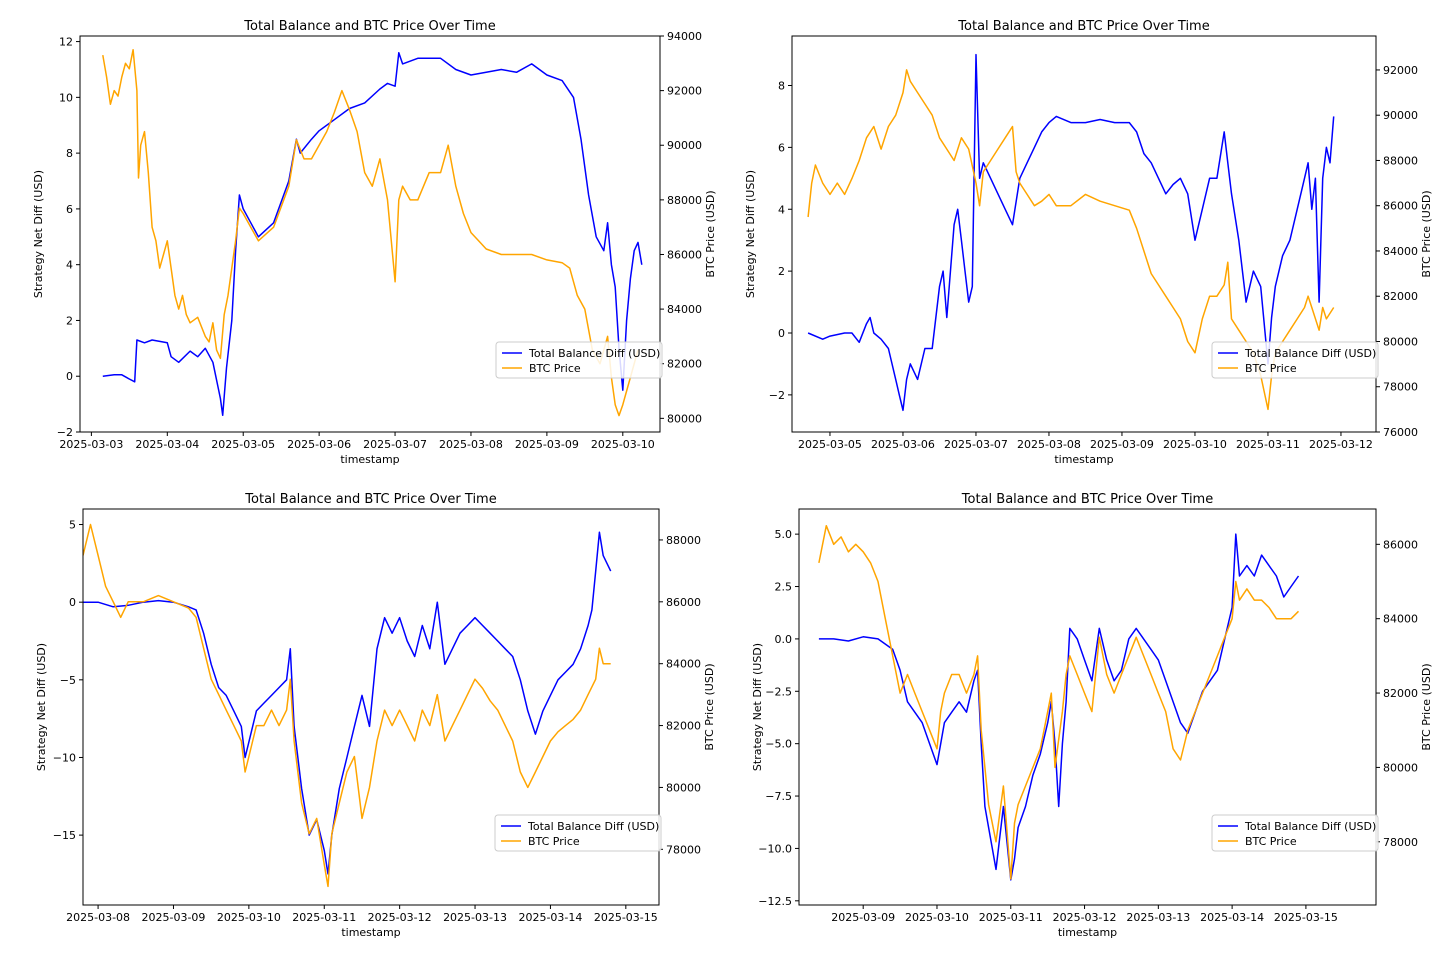 This screenshot has width=1456, height=968. I want to click on y-tick-label: −10.0, so click(775, 848).